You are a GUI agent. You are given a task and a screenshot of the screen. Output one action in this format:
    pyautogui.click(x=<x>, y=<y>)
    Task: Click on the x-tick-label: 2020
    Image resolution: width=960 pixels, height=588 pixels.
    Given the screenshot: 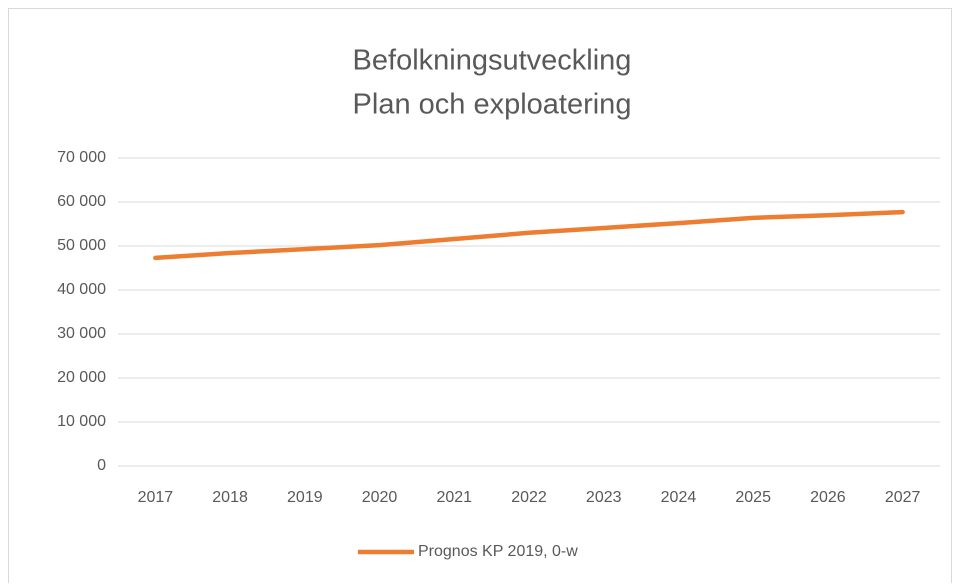 What is the action you would take?
    pyautogui.click(x=380, y=497)
    